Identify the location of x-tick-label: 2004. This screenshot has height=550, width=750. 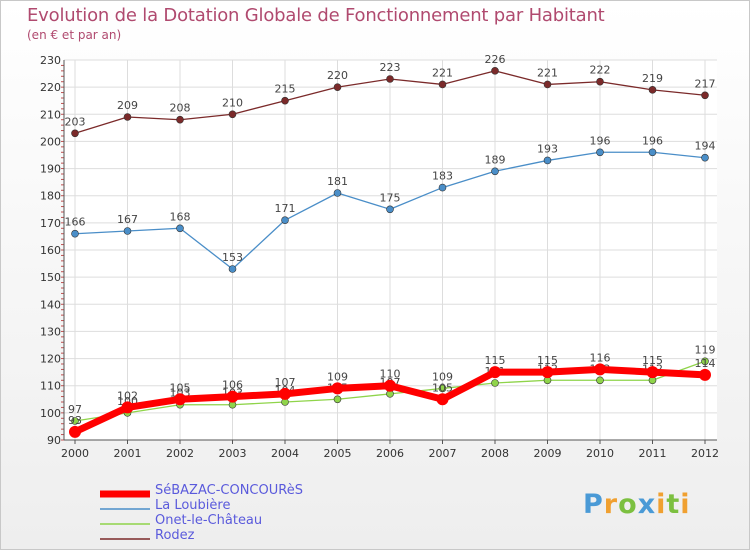
(285, 453).